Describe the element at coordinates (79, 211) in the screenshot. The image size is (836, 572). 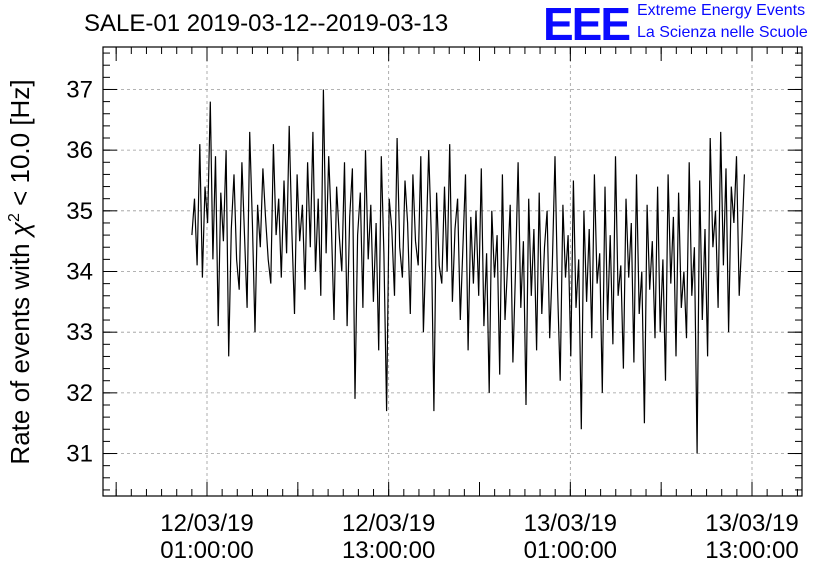
I see `y-tick-label: 35` at that location.